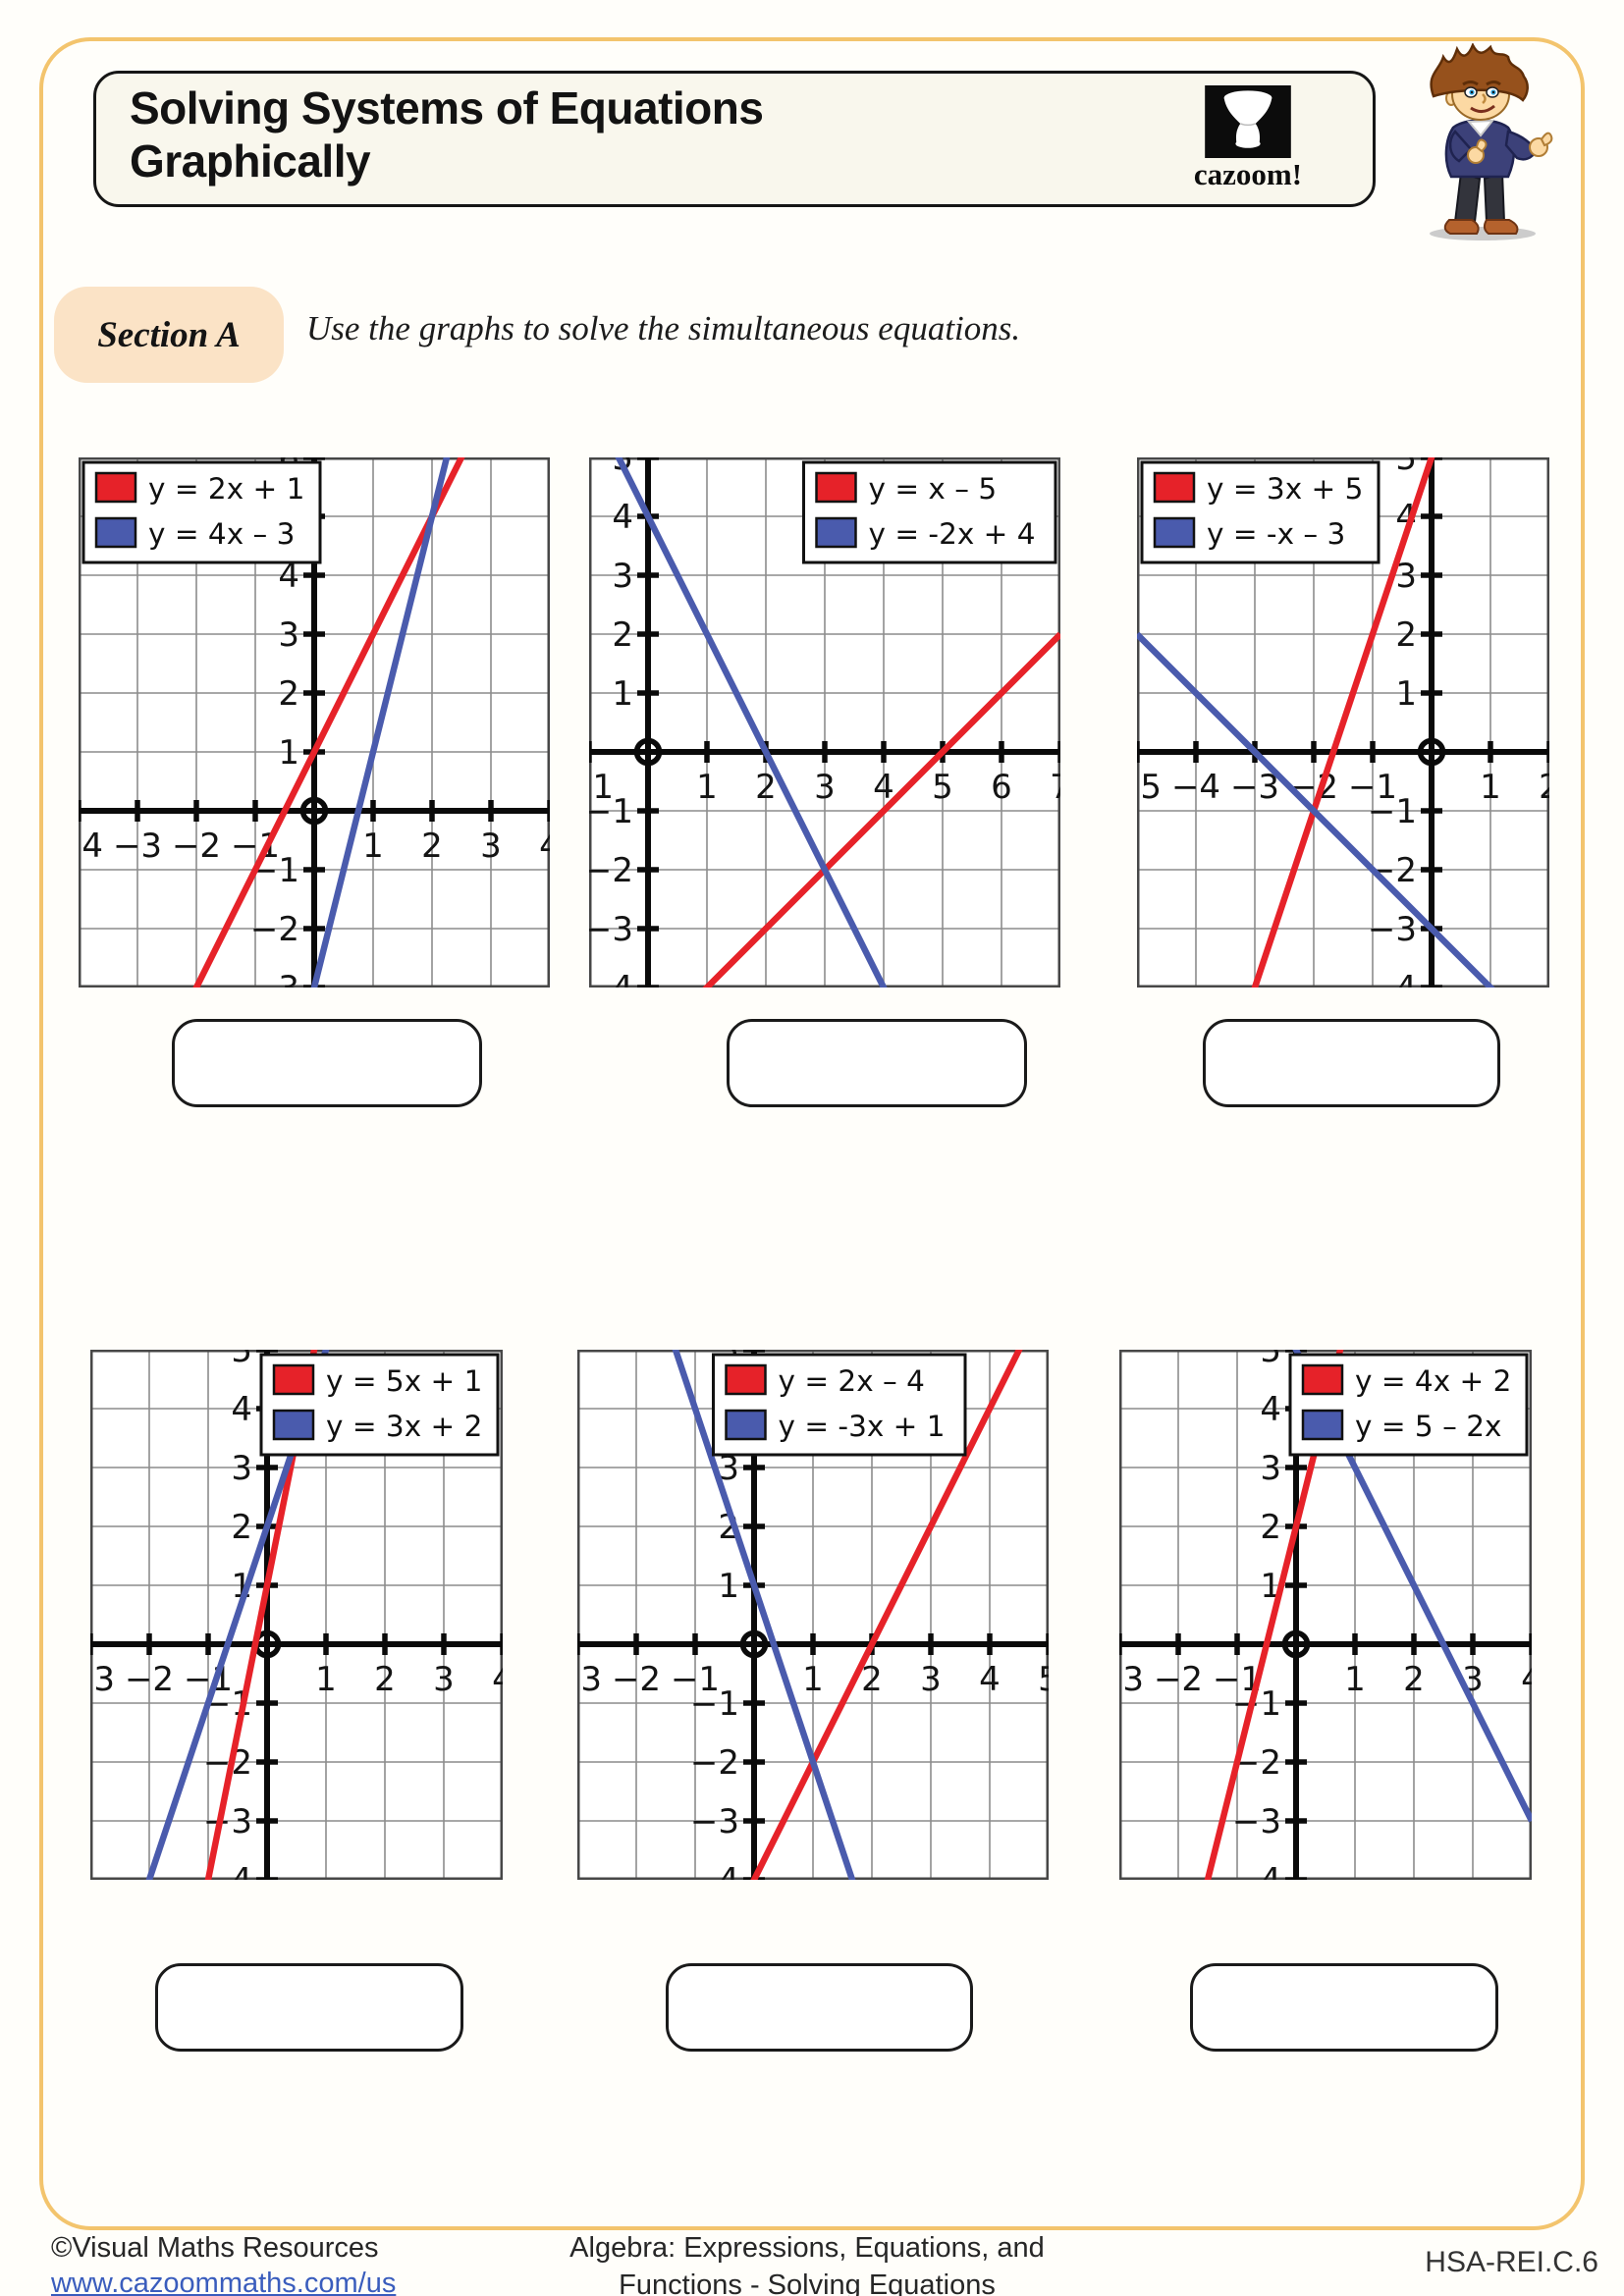 This screenshot has width=1624, height=2296. Describe the element at coordinates (274, 929) in the screenshot. I see `y-tick-label: −2` at that location.